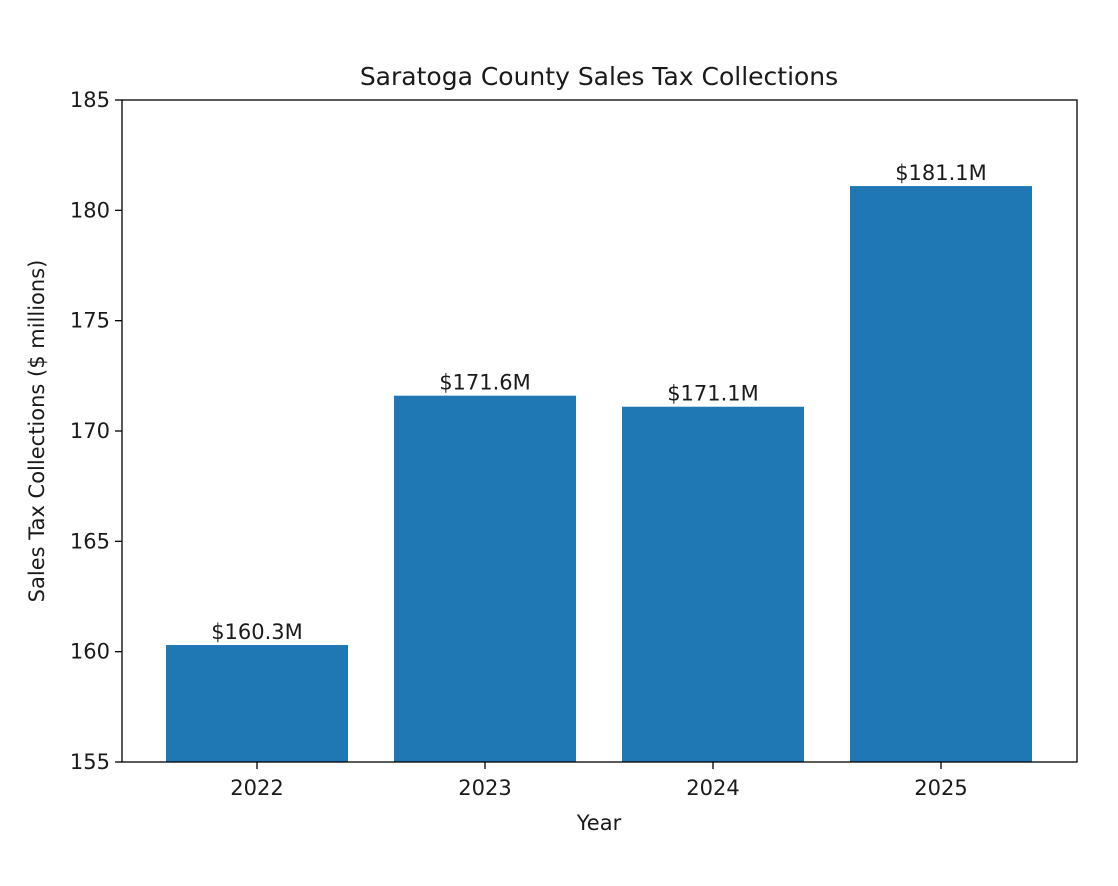  I want to click on bar-2024, so click(713, 584).